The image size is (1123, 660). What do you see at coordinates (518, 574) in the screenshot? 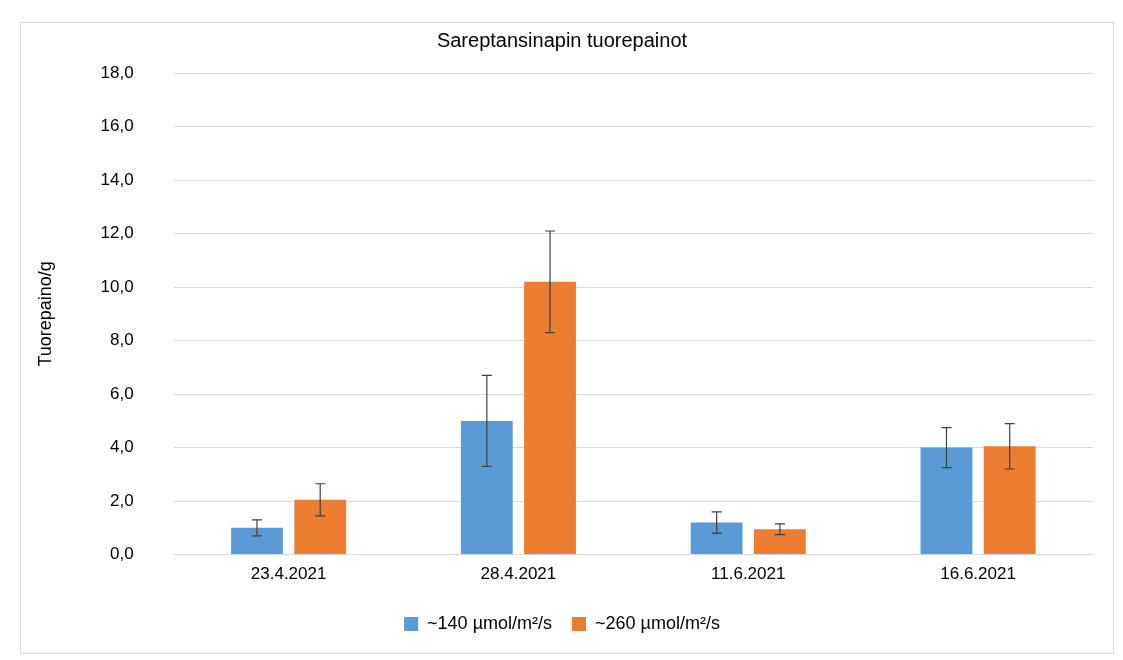
I see `x-tick-label: 28.4.2021` at bounding box center [518, 574].